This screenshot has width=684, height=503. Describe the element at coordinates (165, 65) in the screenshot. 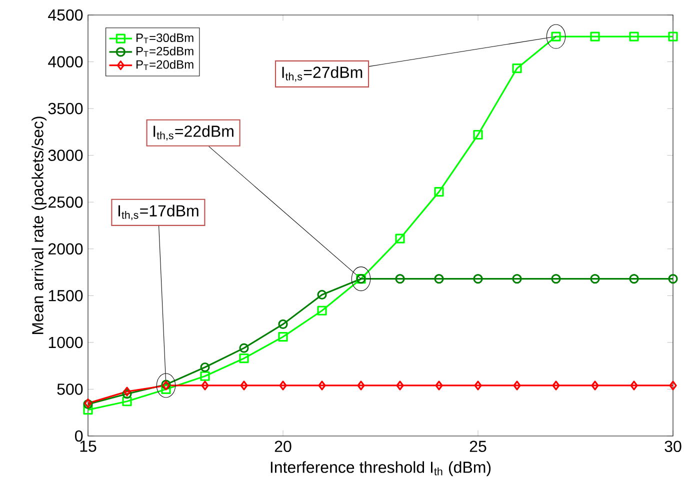

I see `legend-label: P$_{T}$=20dBm` at that location.